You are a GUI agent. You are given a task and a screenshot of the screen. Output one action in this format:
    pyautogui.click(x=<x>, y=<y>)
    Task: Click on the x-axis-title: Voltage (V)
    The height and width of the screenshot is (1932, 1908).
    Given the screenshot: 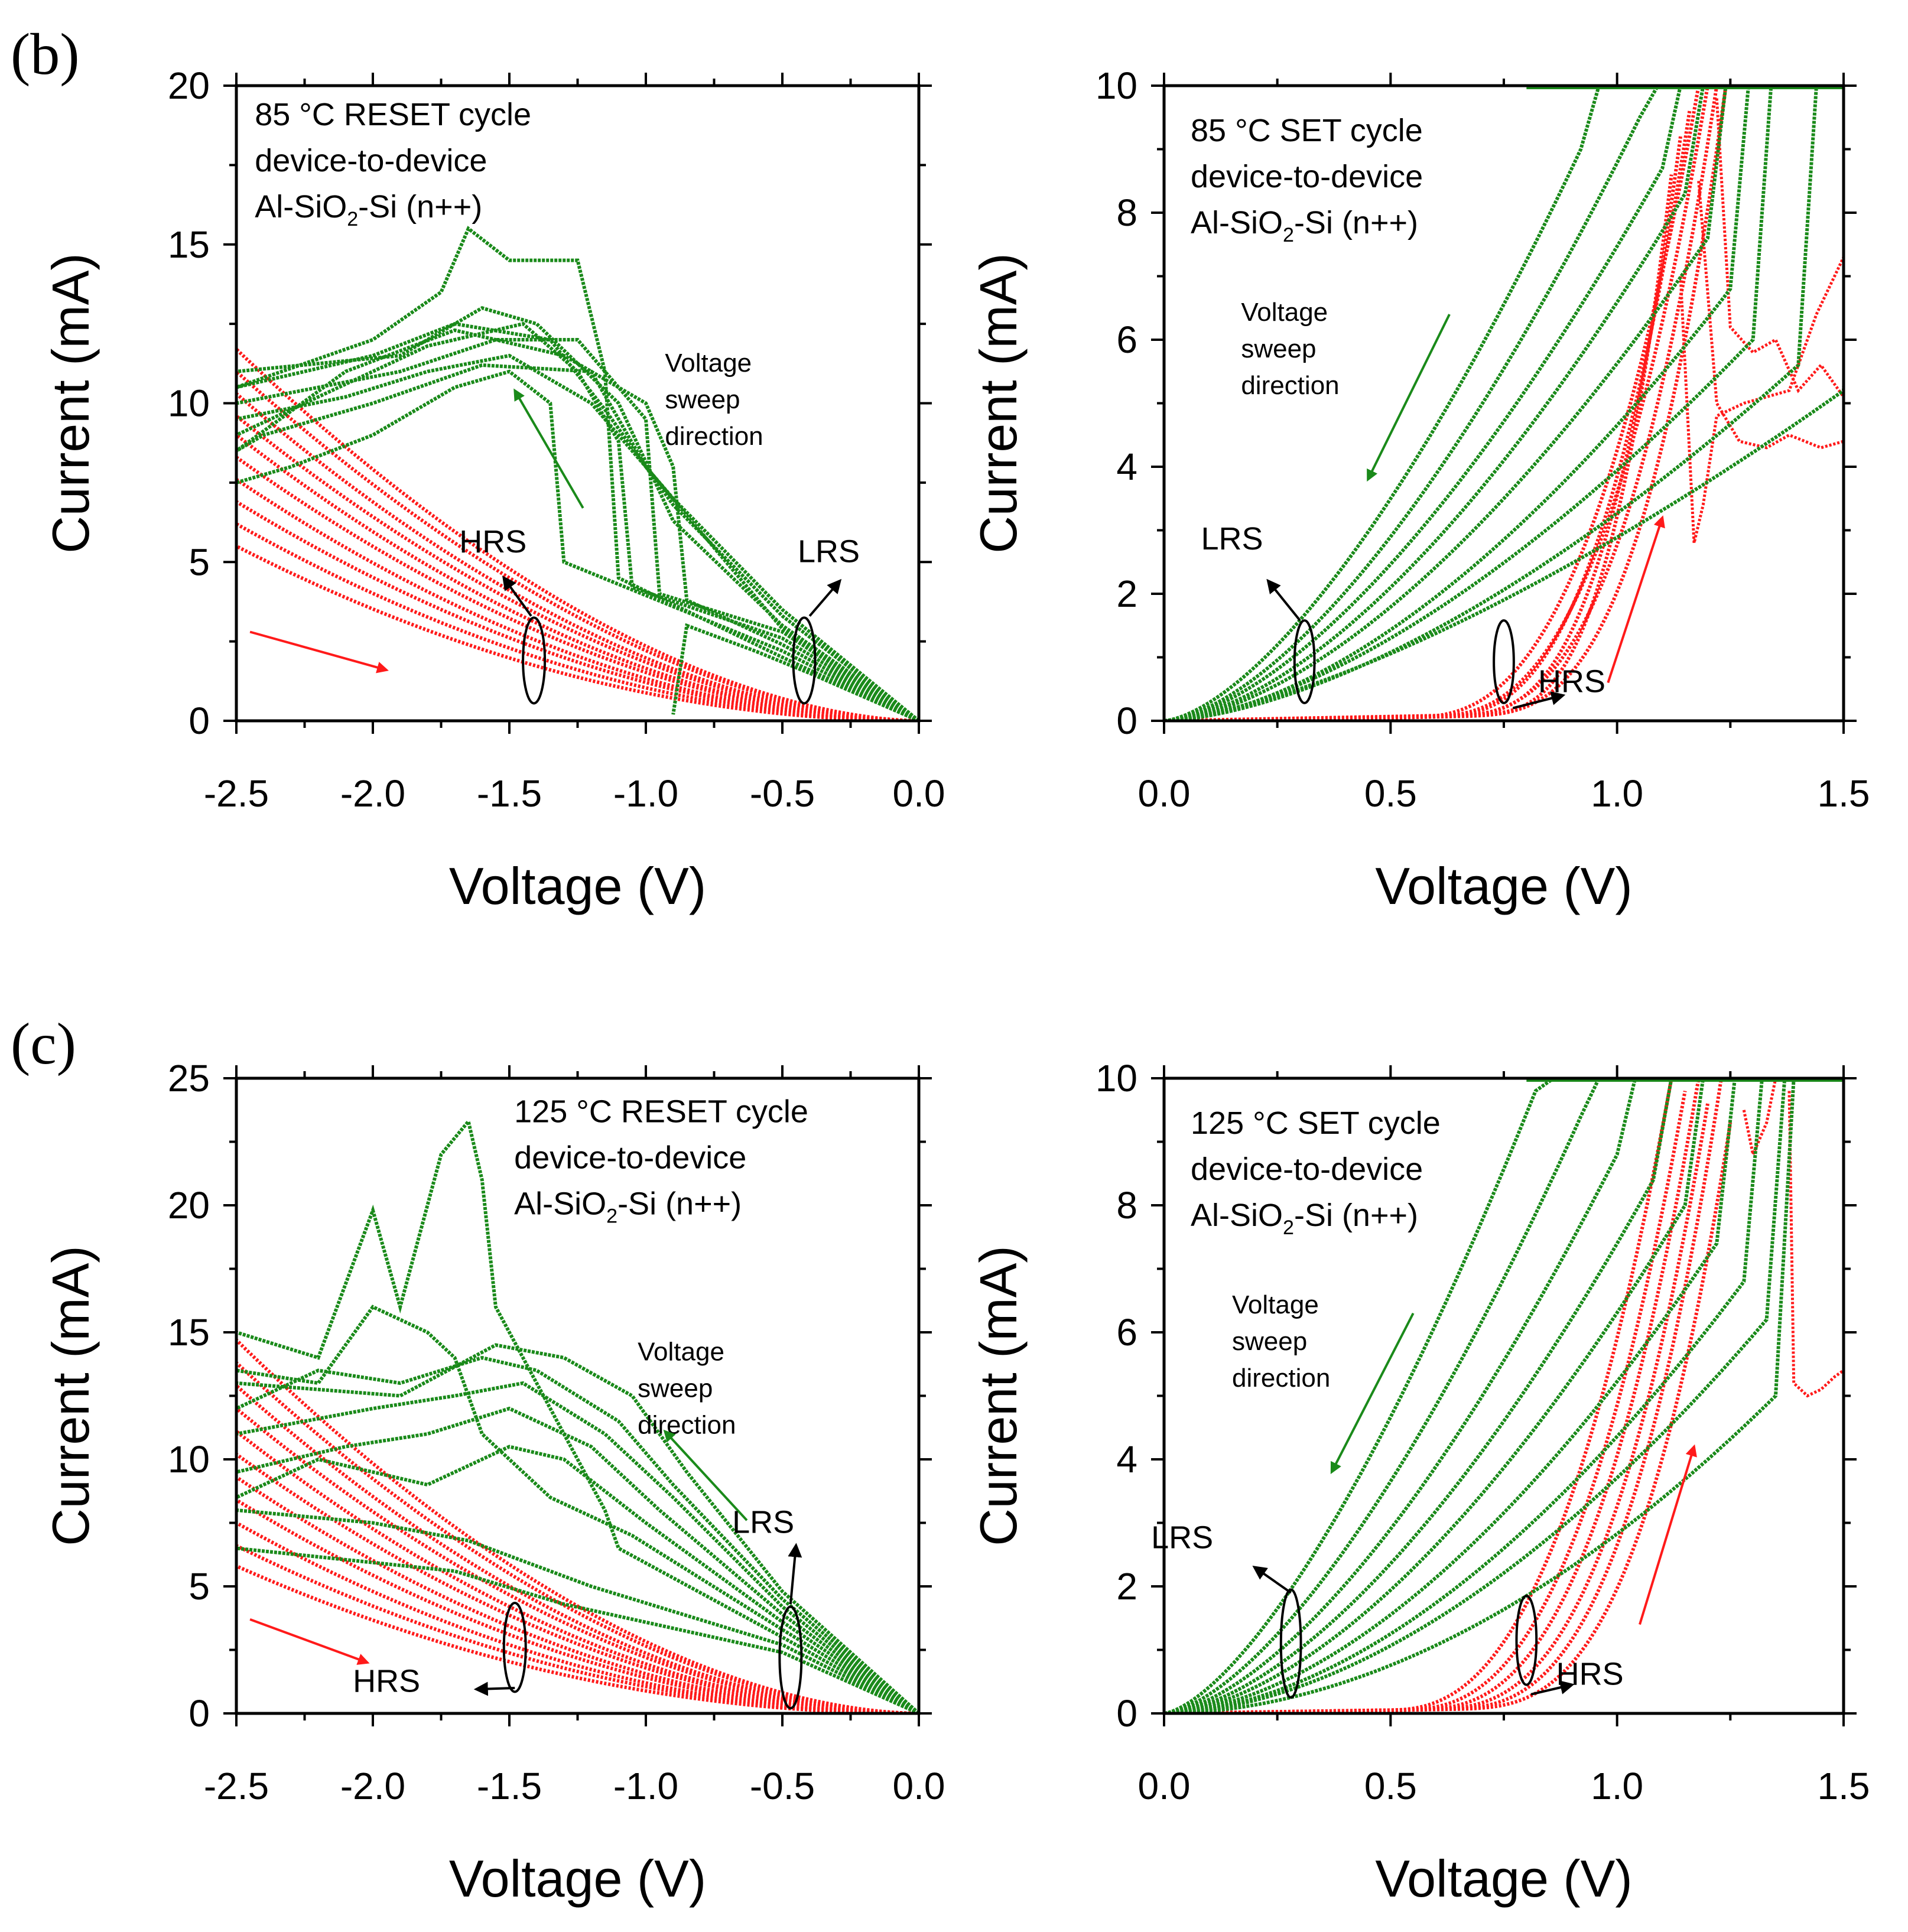 What is the action you would take?
    pyautogui.click(x=1503, y=1879)
    